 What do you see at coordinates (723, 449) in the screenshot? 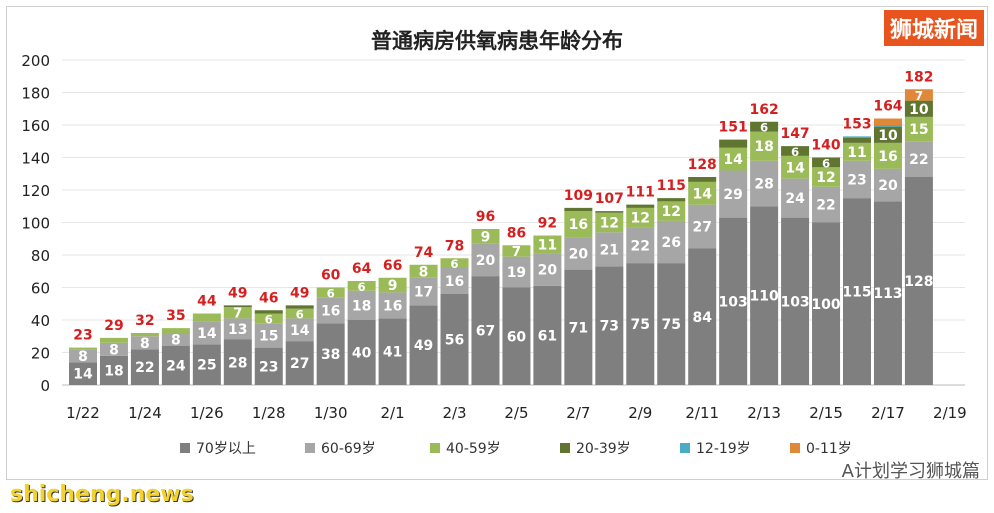
I see `legend-label: 12-19岁` at bounding box center [723, 449].